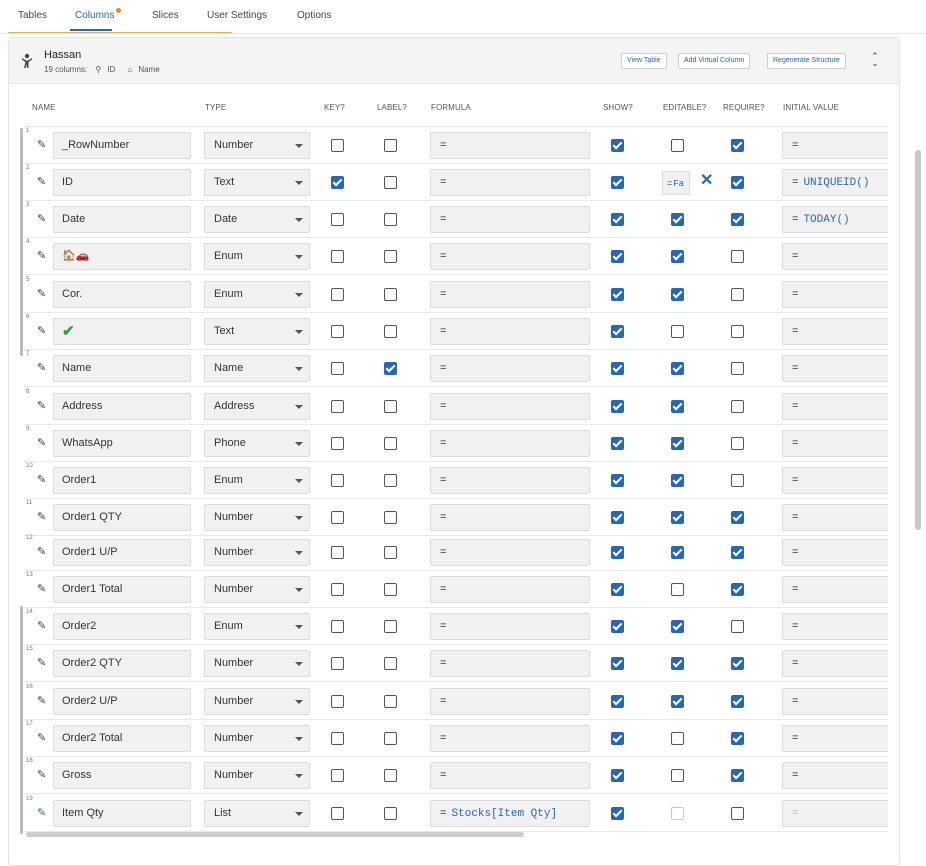  What do you see at coordinates (122, 701) in the screenshot?
I see `column-name-field: Order2 U/P` at bounding box center [122, 701].